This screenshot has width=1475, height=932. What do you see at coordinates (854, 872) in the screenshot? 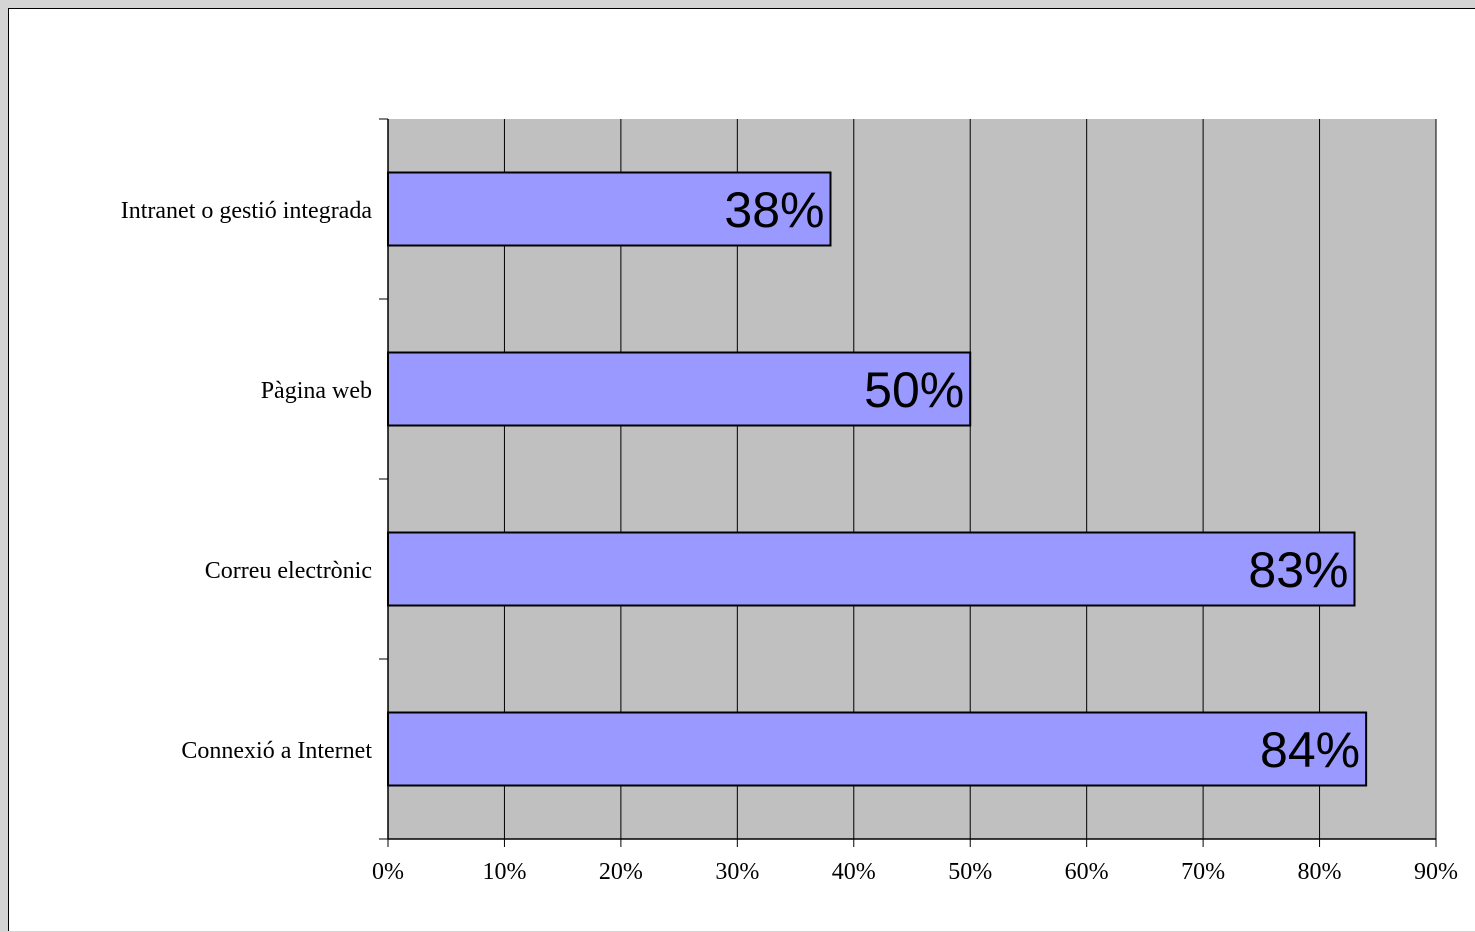
I see `x-tick-label: 40%` at bounding box center [854, 872].